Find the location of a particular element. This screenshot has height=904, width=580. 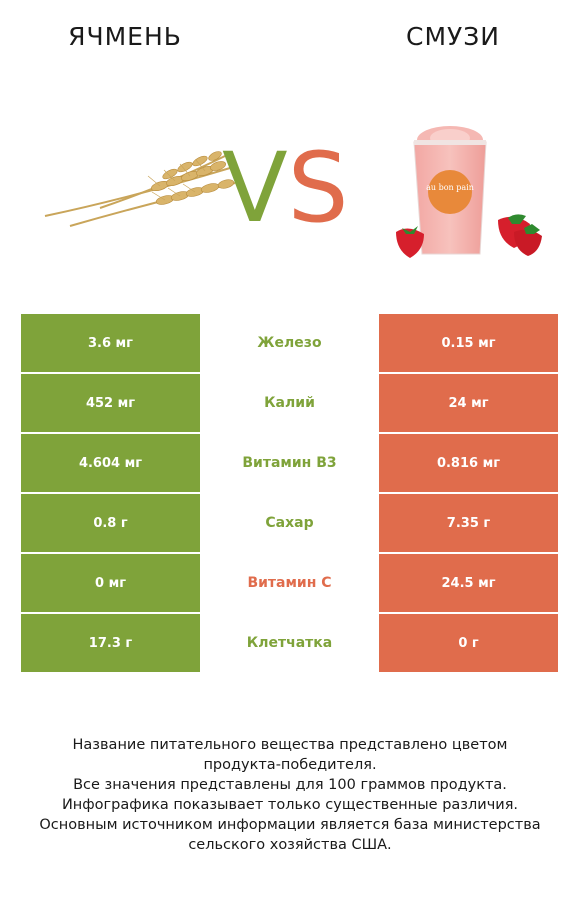

nutrient-name-cell: Витамин C is located at coordinates (289, 583).